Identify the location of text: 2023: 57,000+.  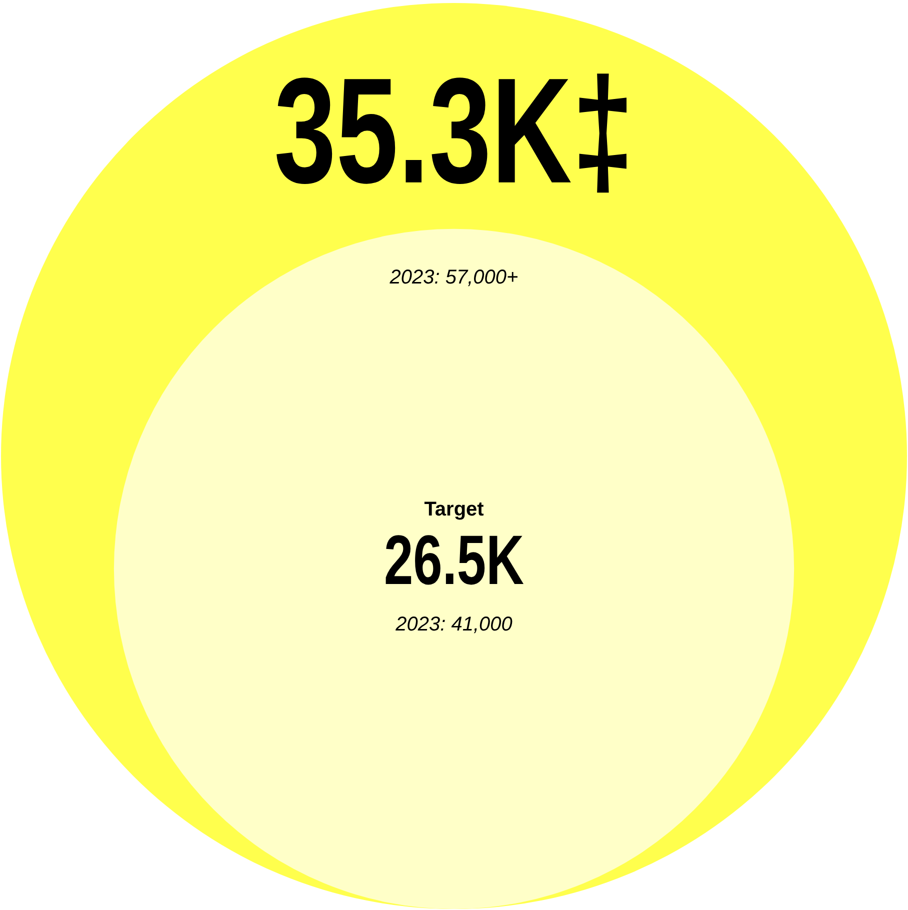
(453, 277).